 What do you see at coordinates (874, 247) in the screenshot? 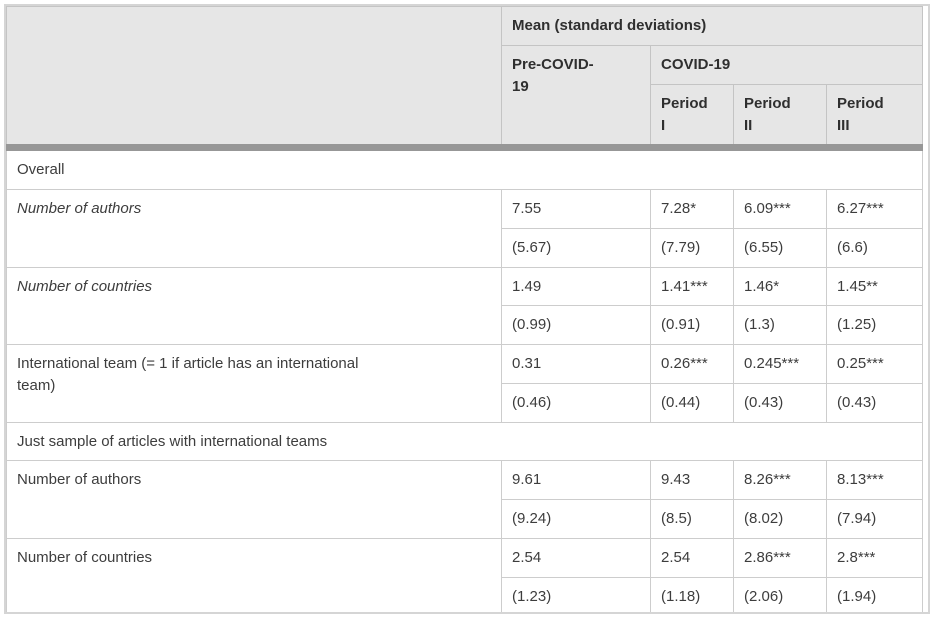
I see `sd-value: (6.6)` at bounding box center [874, 247].